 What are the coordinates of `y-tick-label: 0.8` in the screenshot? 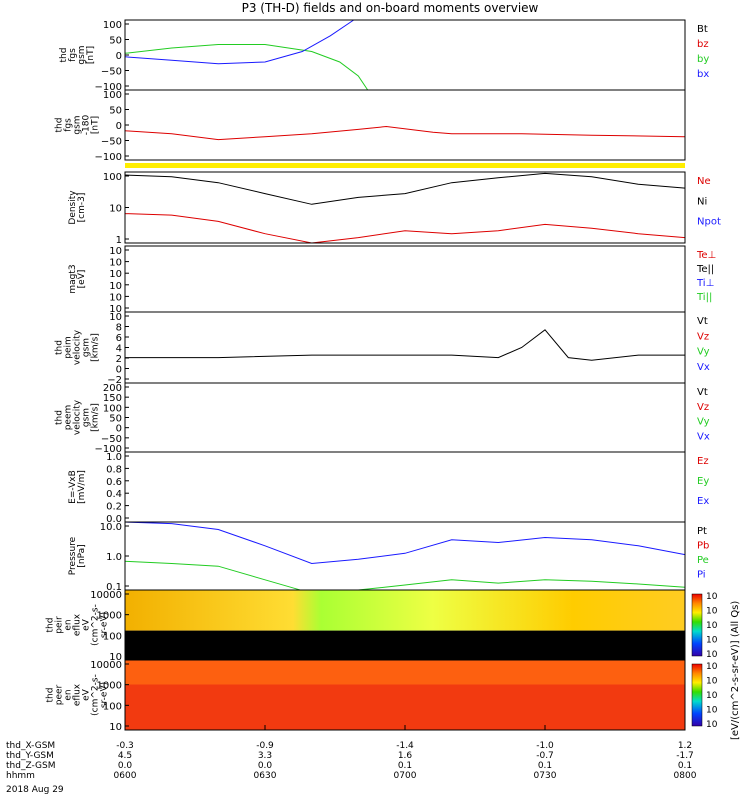 It's located at (114, 469).